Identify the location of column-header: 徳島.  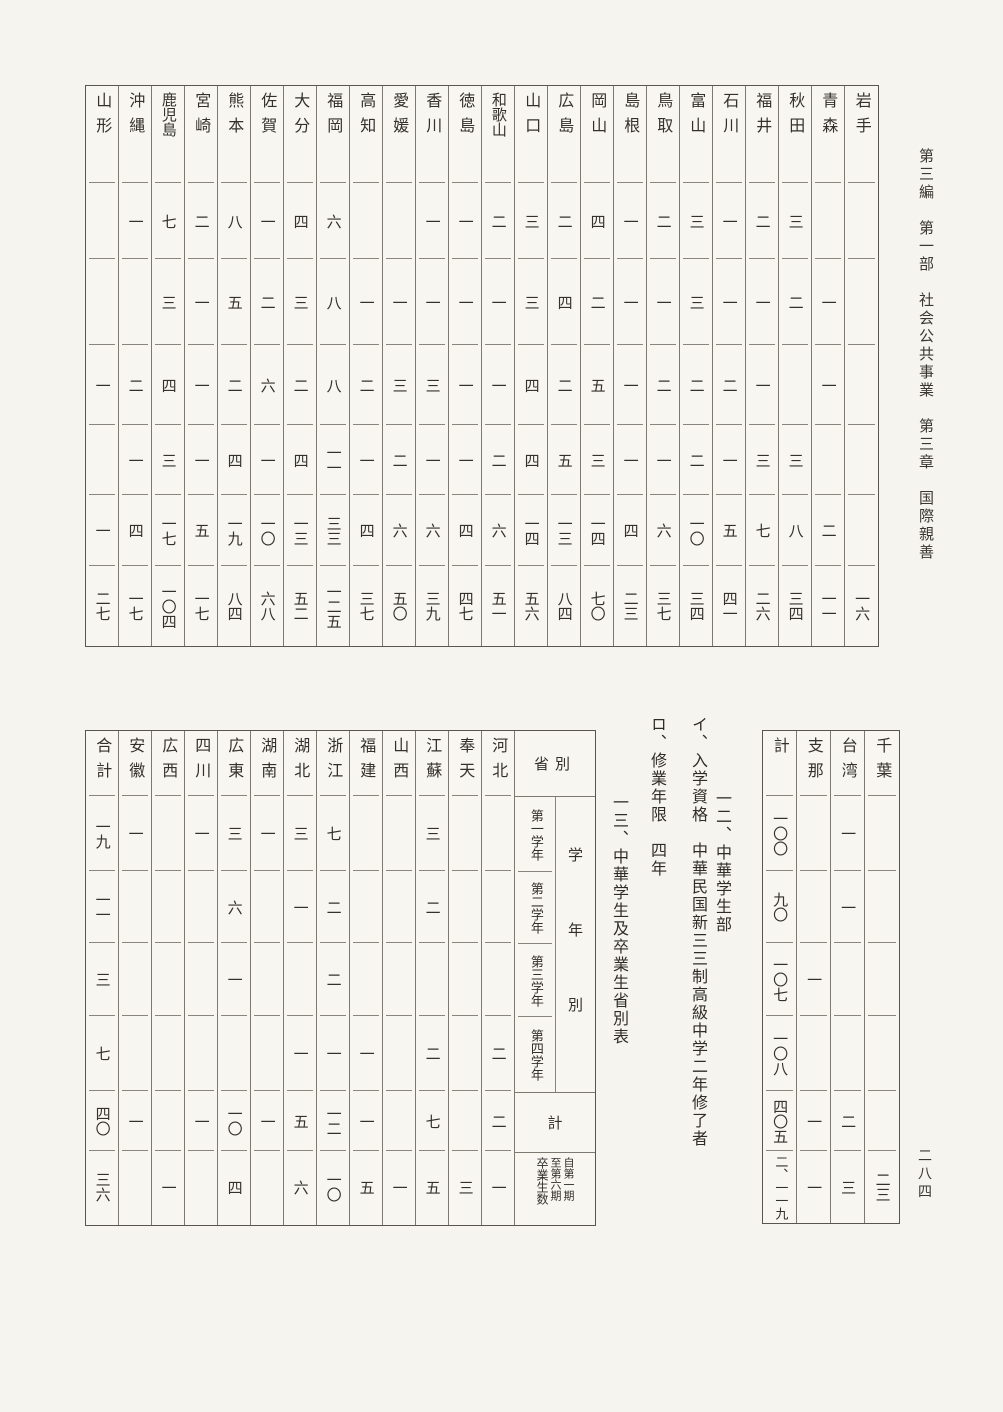
(465, 134).